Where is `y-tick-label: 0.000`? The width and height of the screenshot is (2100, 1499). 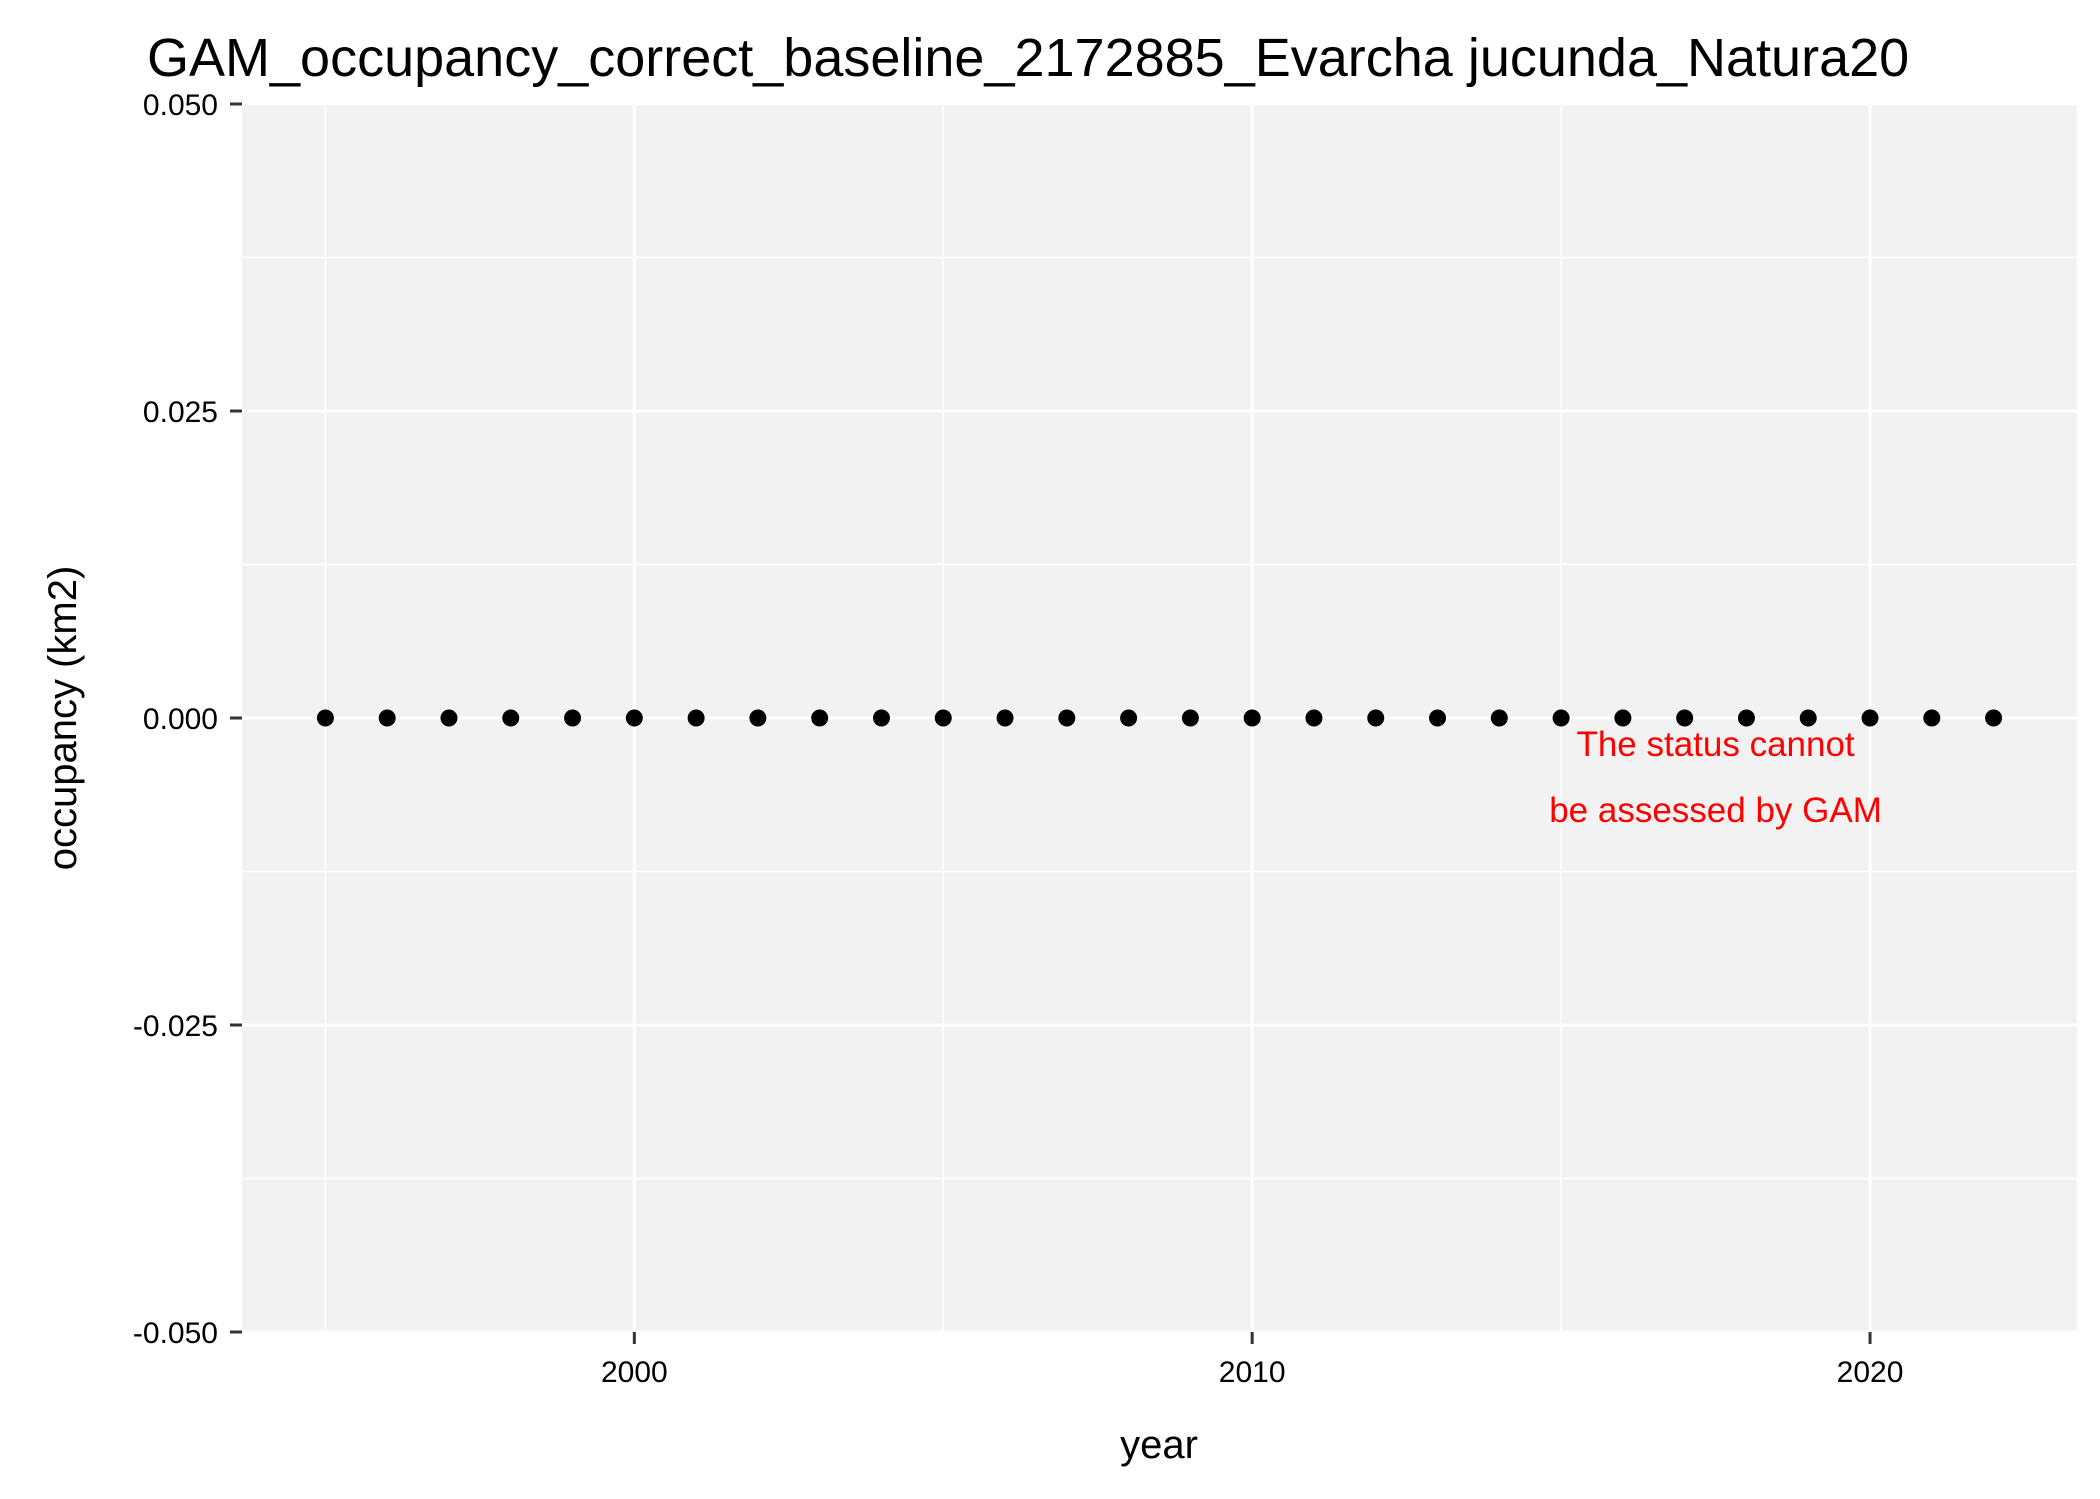 y-tick-label: 0.000 is located at coordinates (180, 719).